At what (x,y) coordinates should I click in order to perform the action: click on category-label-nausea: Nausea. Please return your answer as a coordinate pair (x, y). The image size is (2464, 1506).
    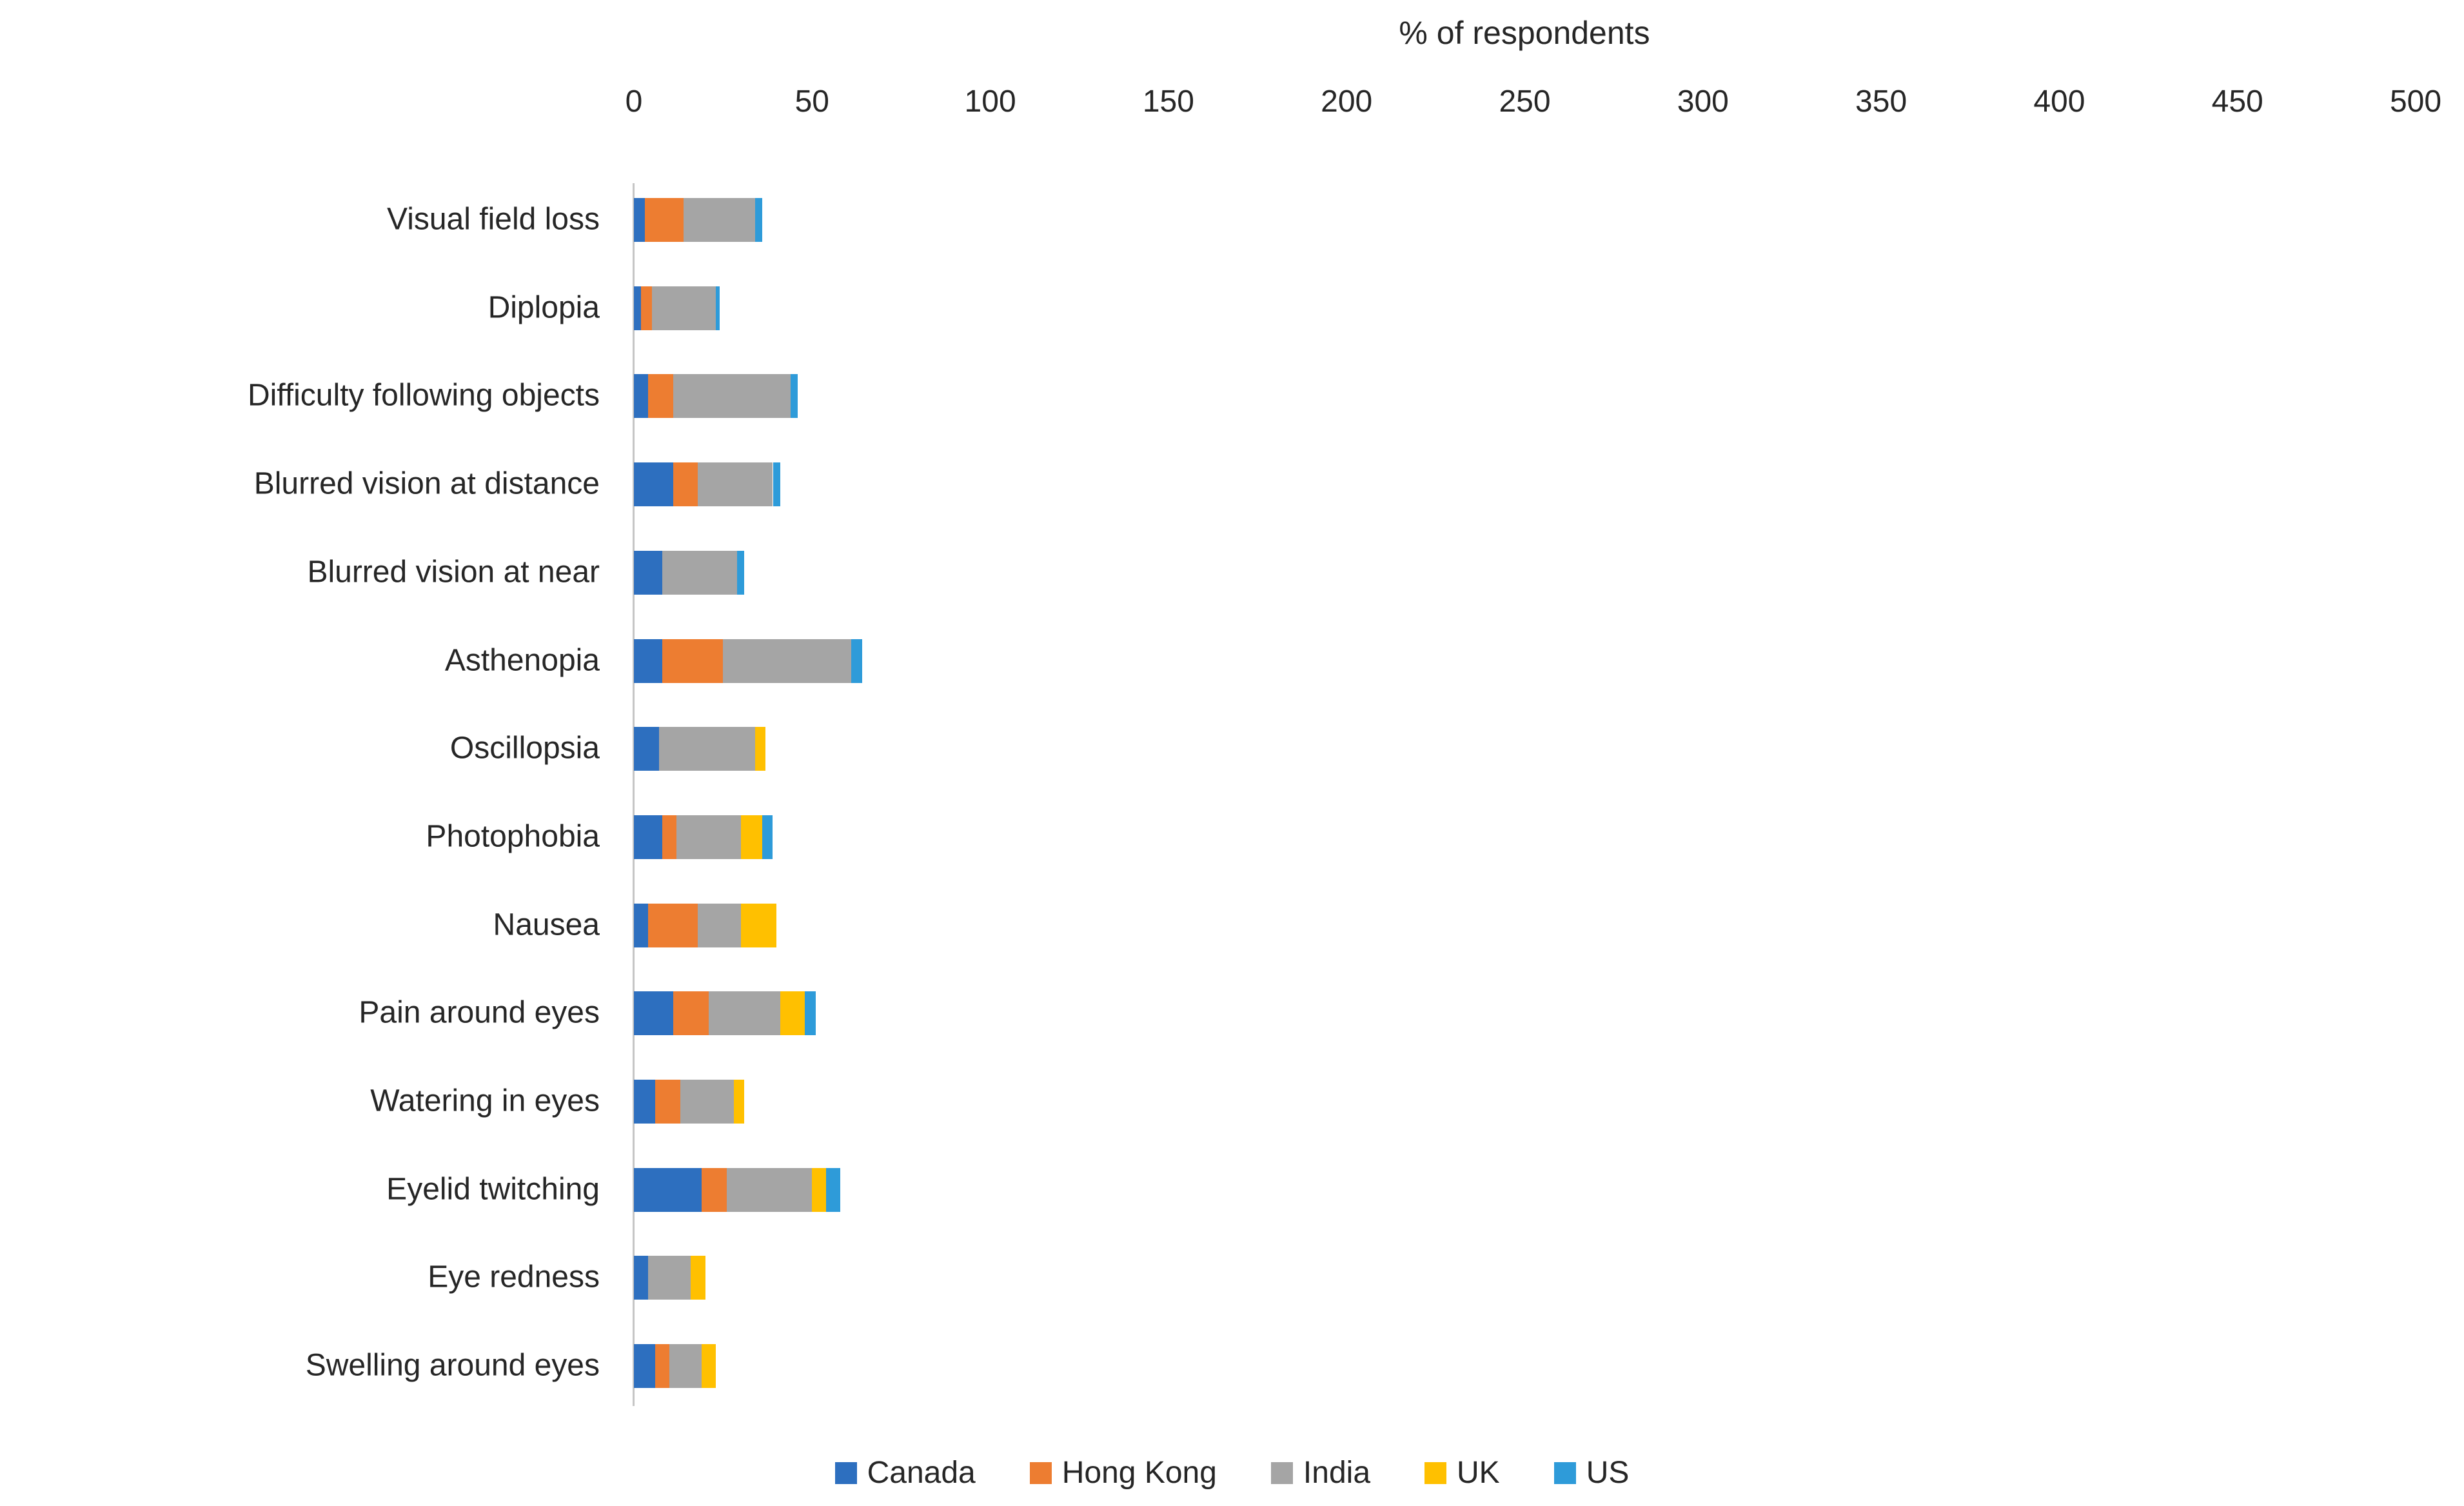
    Looking at the image, I should click on (546, 924).